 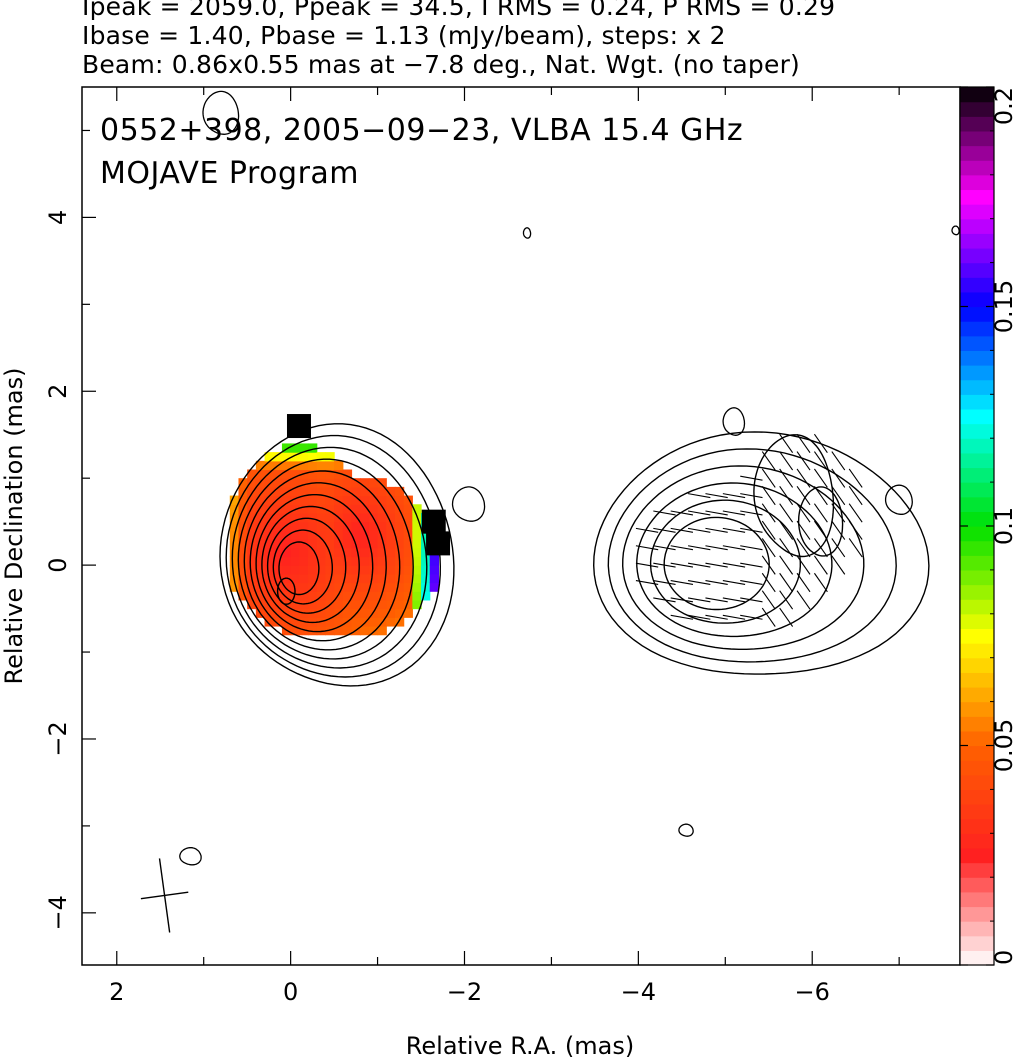 I want to click on y-axis-title: Relative Declination (mas), so click(x=14, y=525).